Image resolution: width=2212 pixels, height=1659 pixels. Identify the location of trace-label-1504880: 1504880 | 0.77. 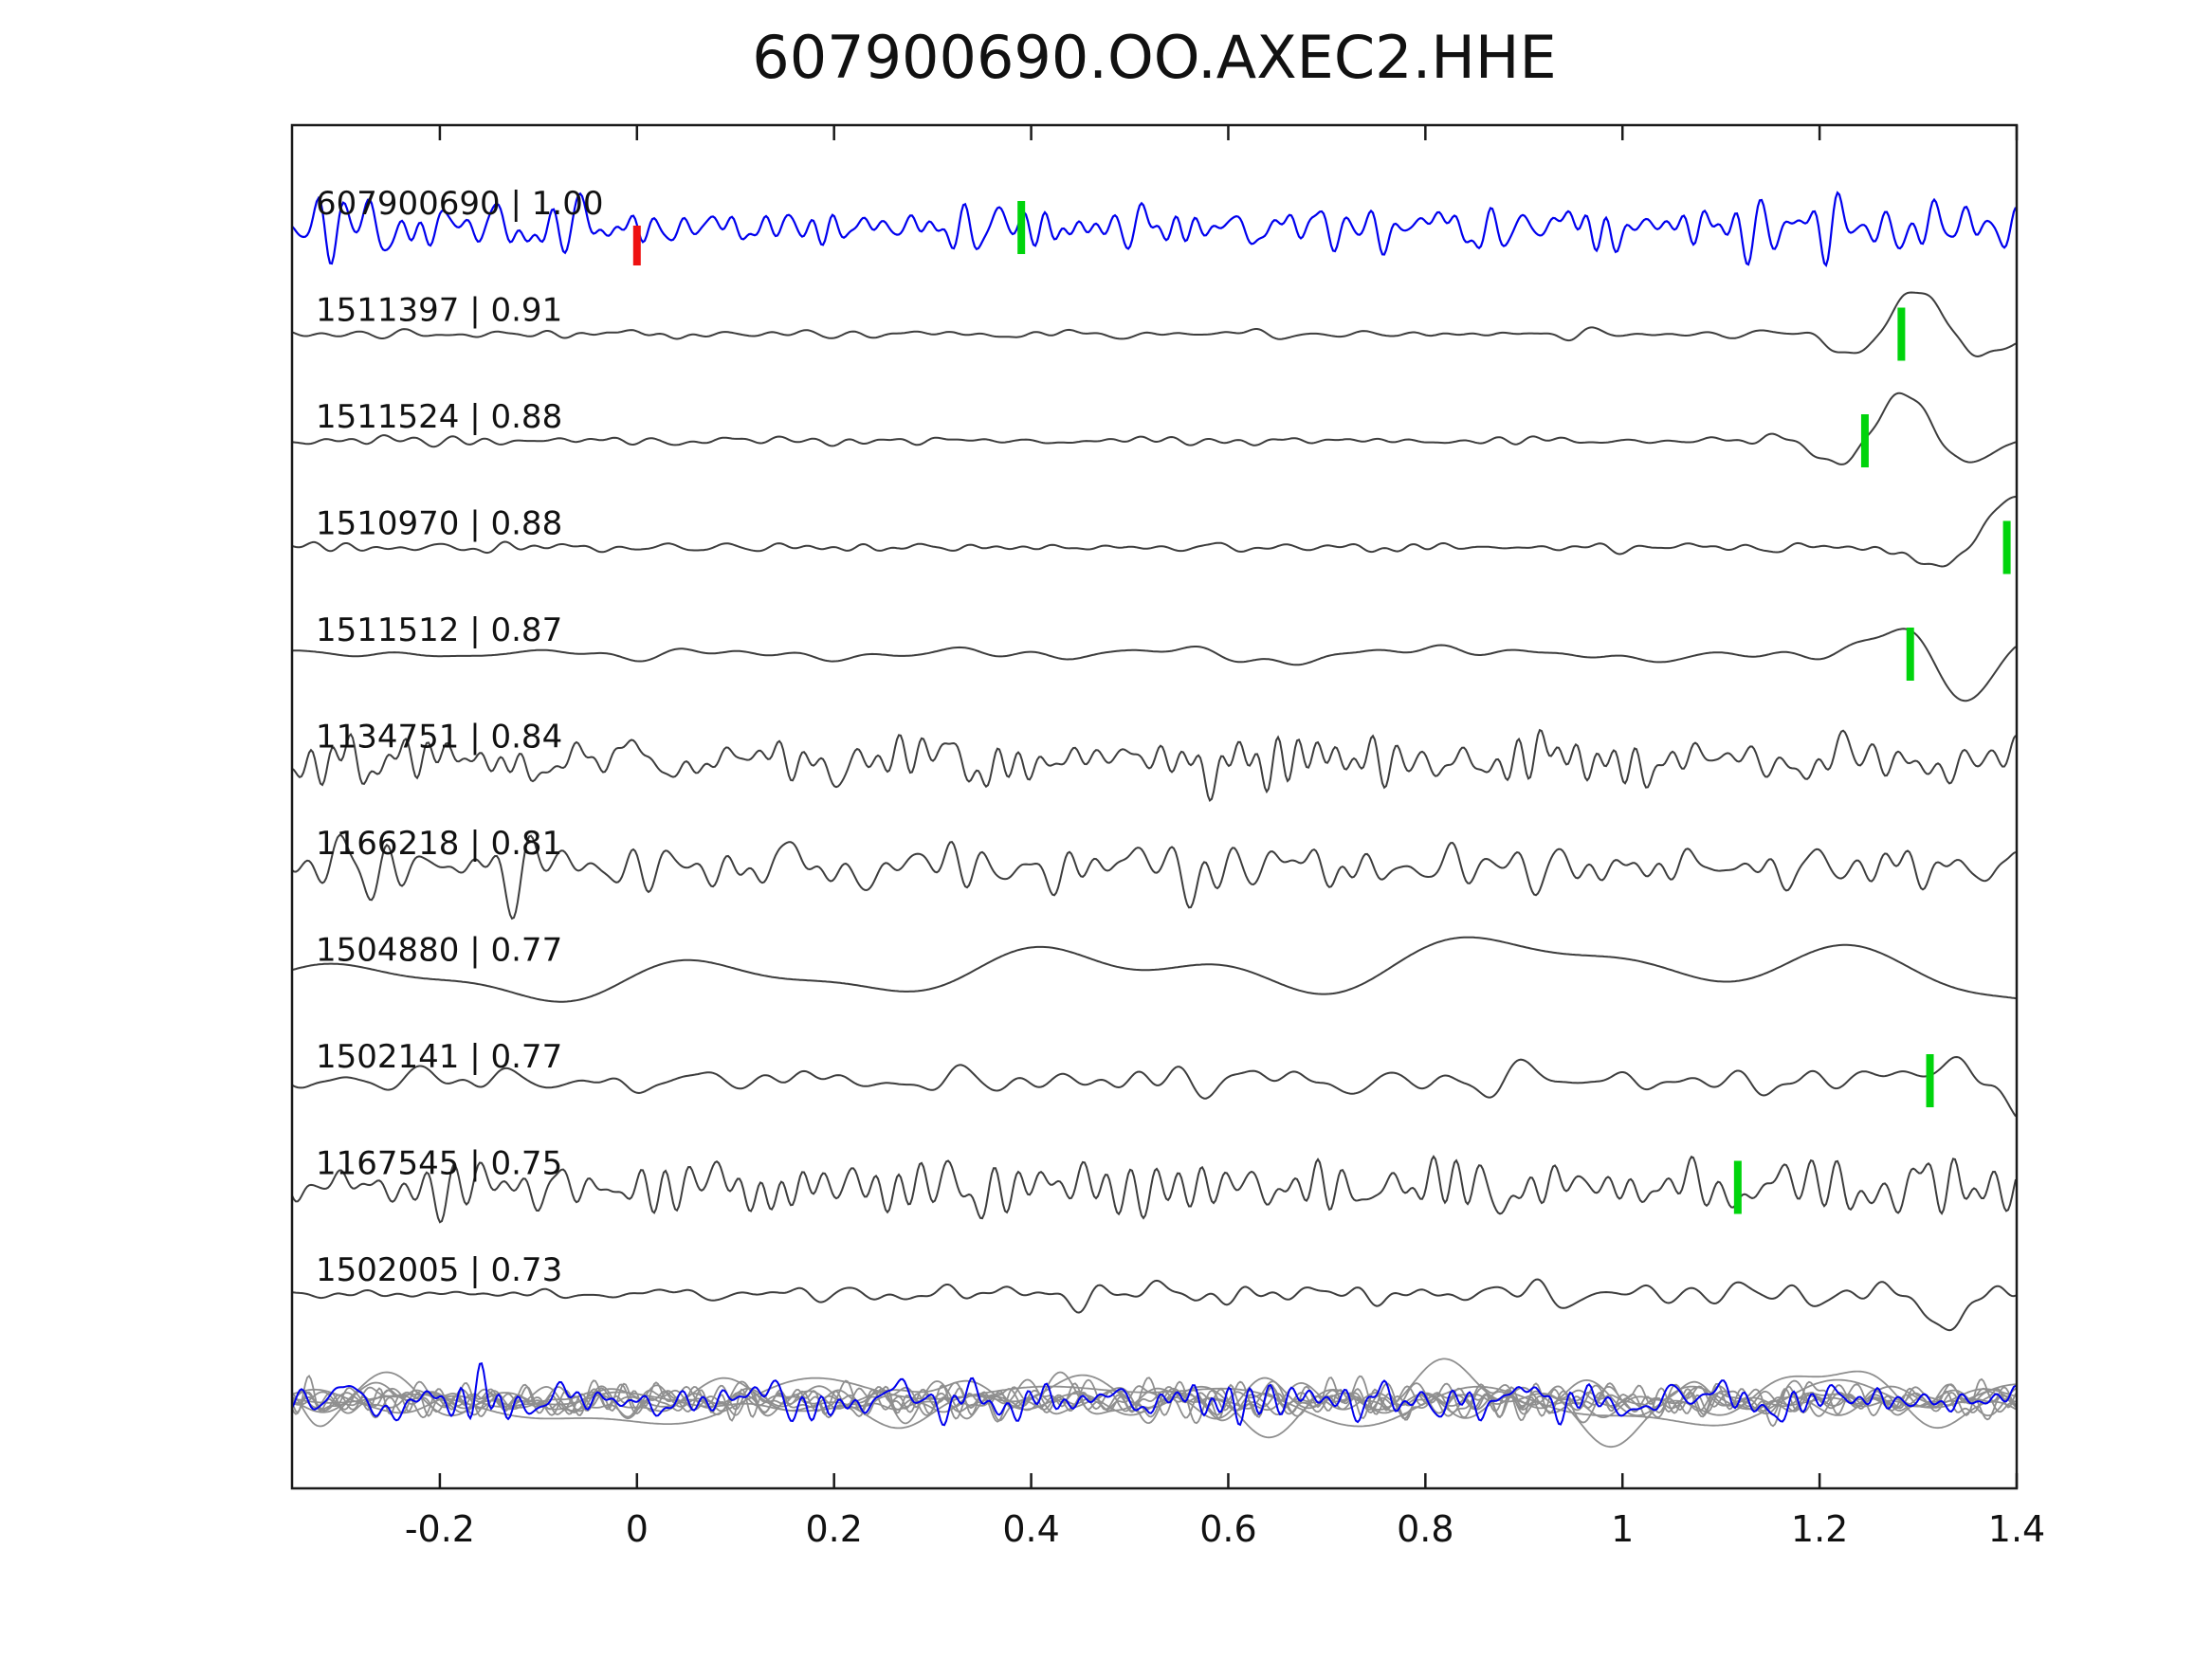
(439, 951).